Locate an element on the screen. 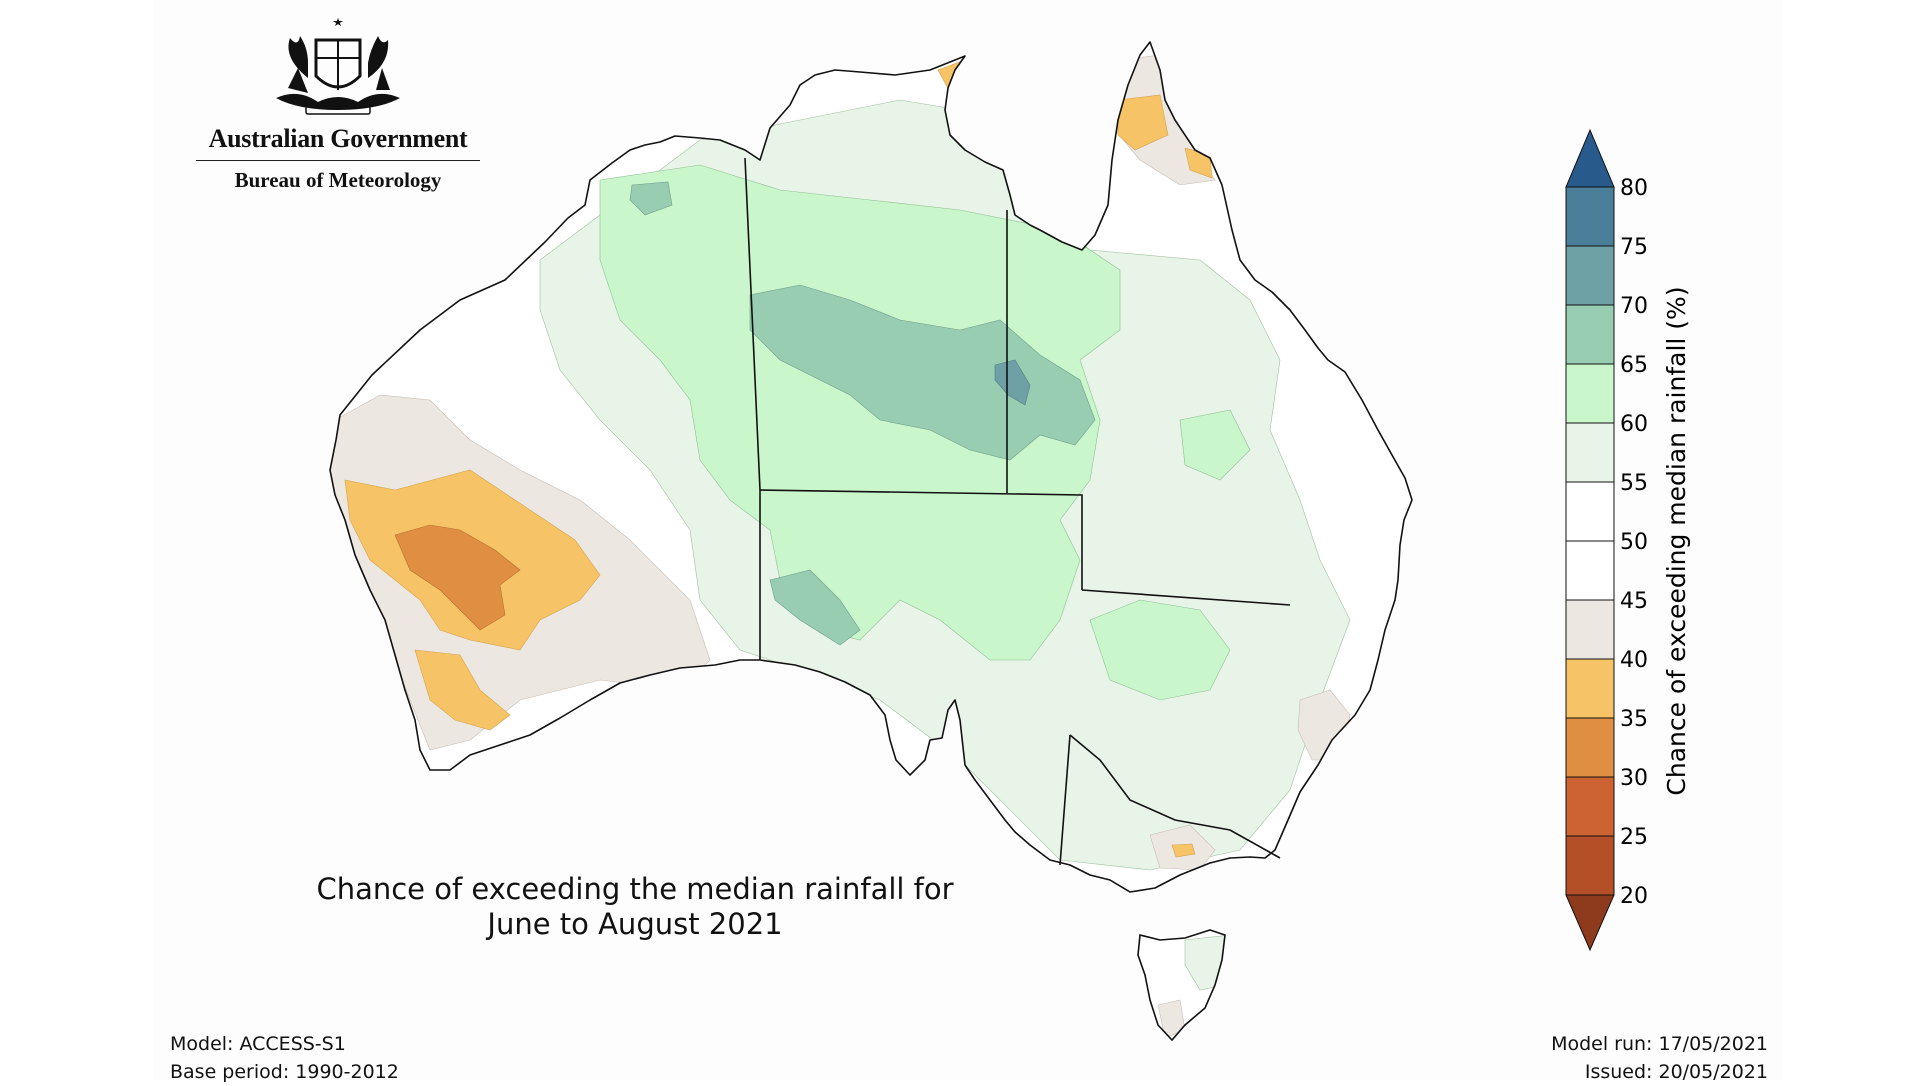  colorbar-tick: 80 is located at coordinates (1634, 188).